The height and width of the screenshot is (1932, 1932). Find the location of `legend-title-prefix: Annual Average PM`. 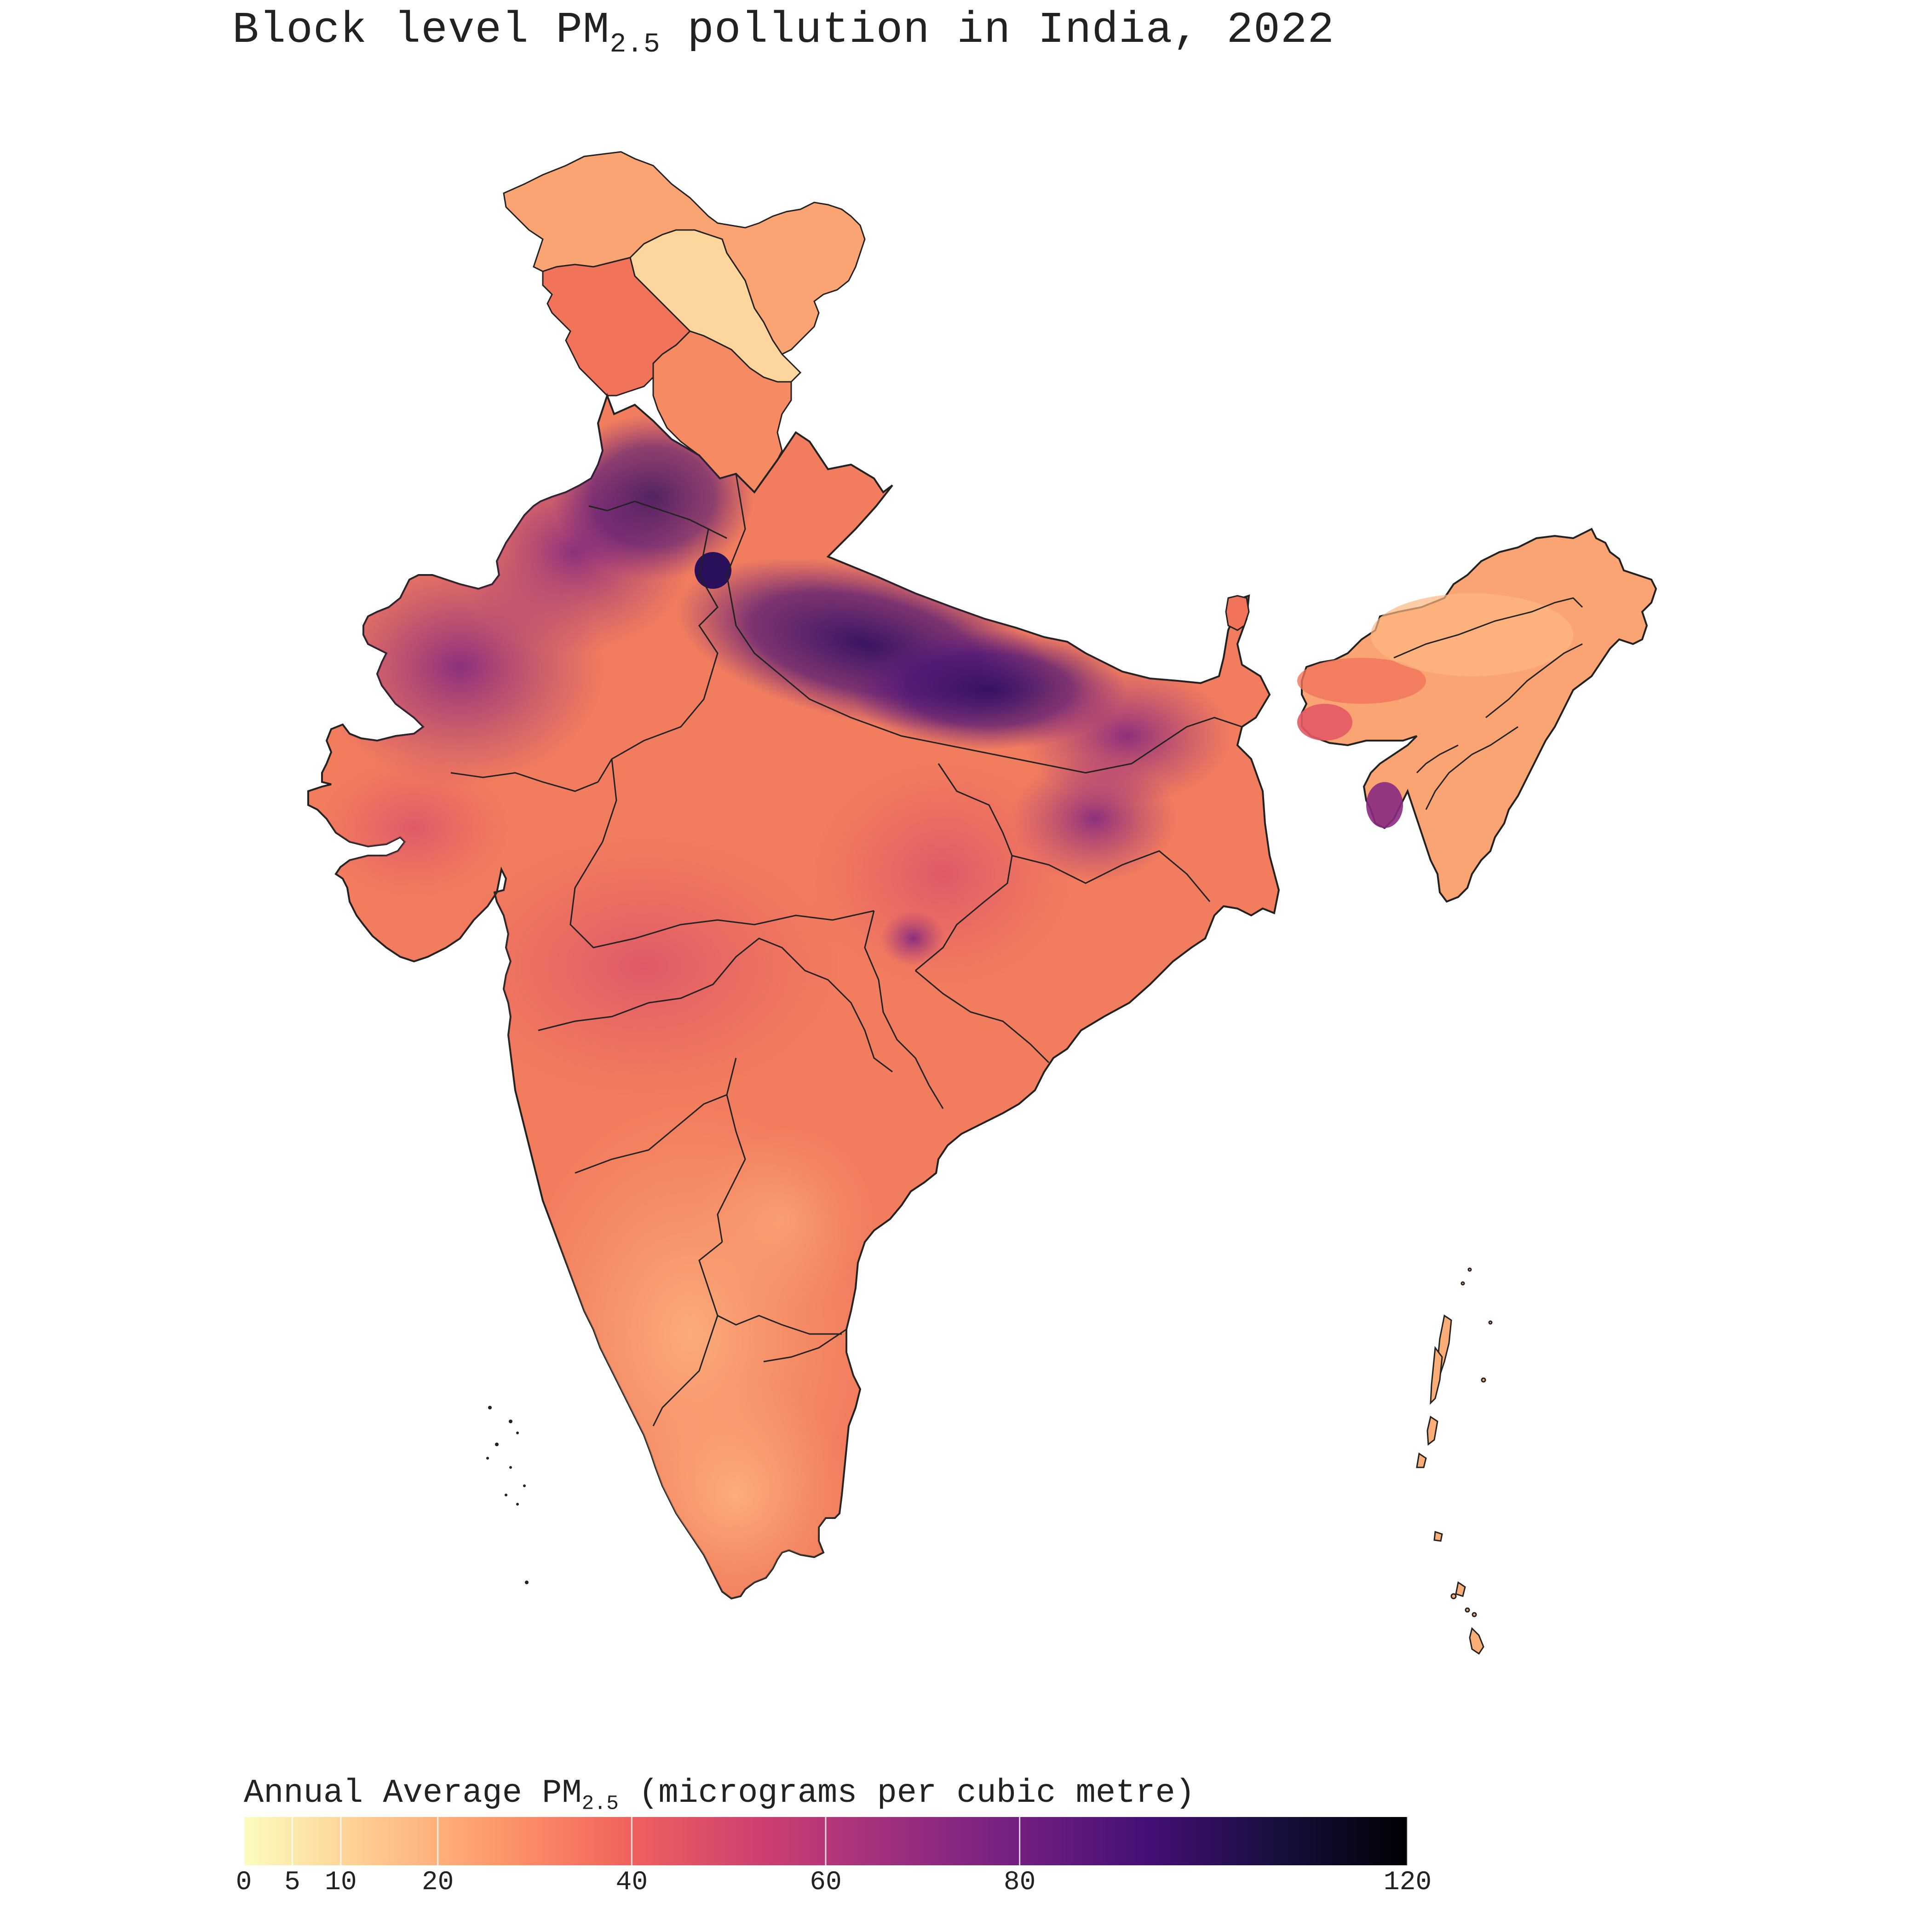

legend-title-prefix: Annual Average PM is located at coordinates (413, 1793).